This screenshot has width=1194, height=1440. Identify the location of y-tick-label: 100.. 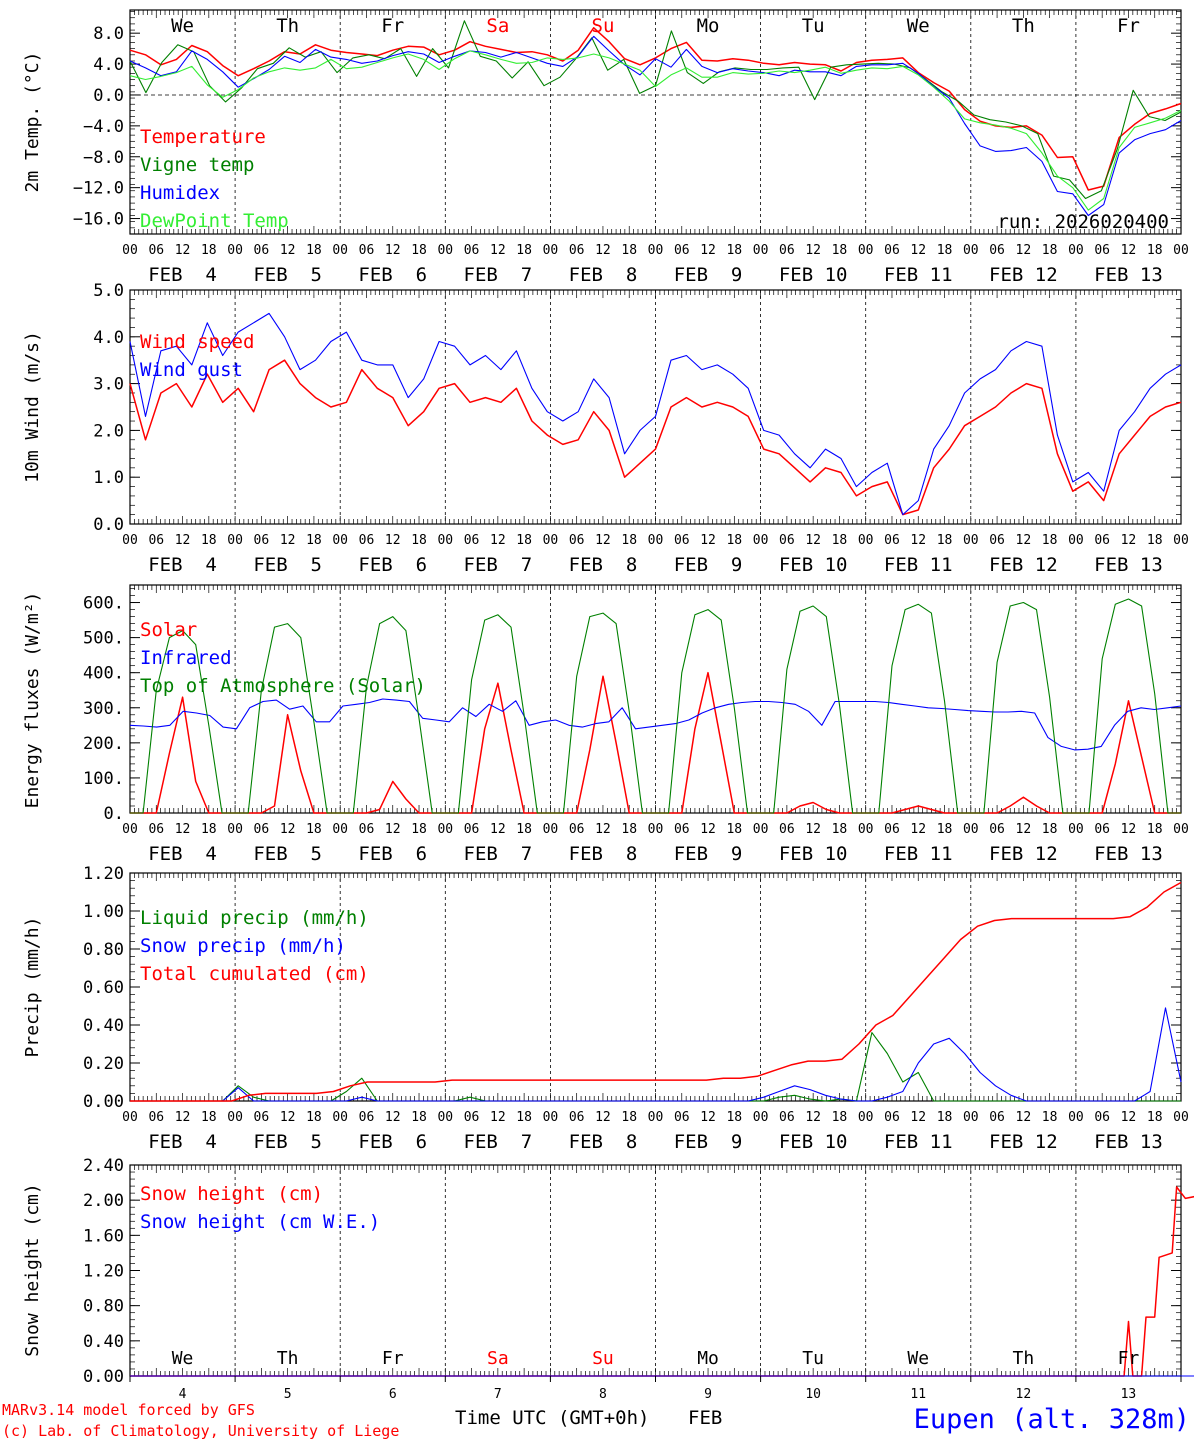
(103, 779).